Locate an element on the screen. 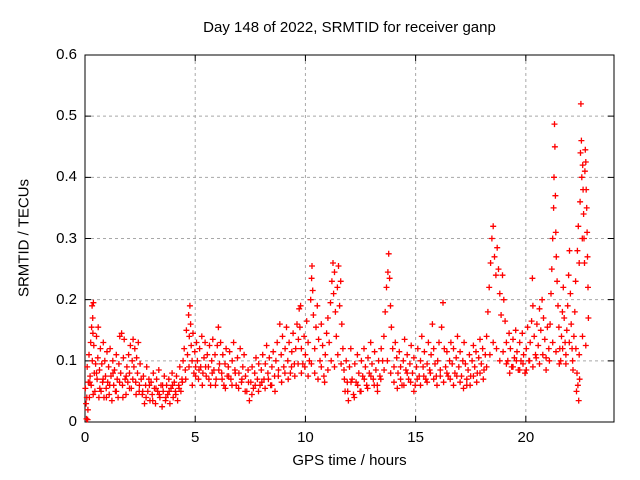 This screenshot has width=640, height=480. y-tick-label: 0.5 is located at coordinates (66, 116).